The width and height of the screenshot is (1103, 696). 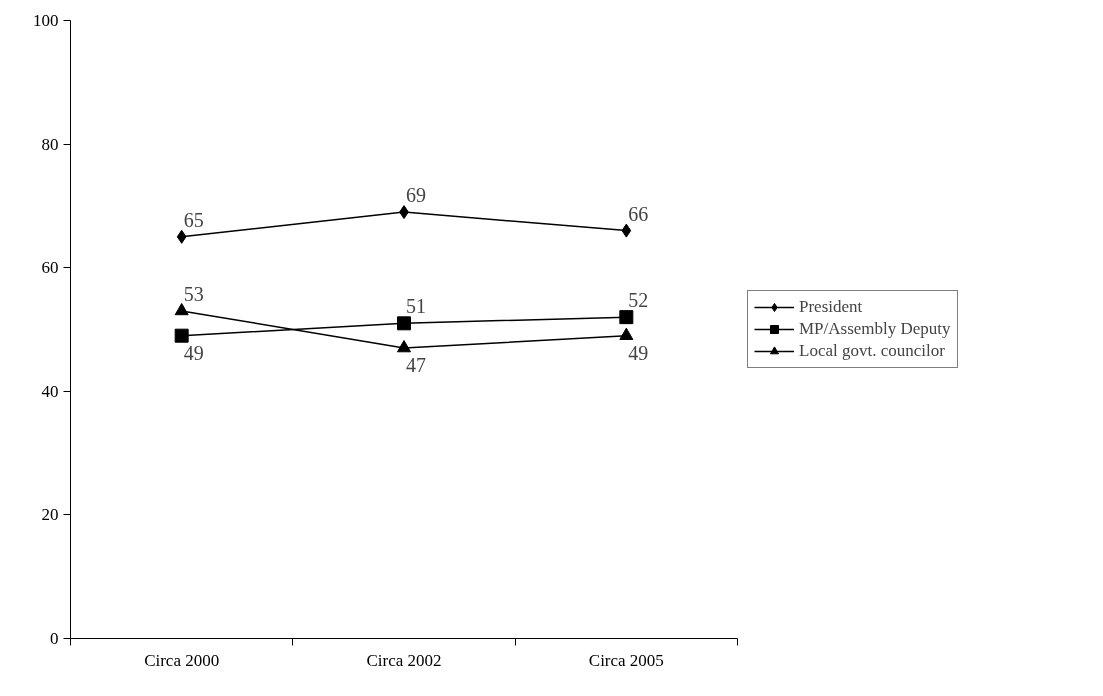 I want to click on data-label: 53, so click(x=193, y=293).